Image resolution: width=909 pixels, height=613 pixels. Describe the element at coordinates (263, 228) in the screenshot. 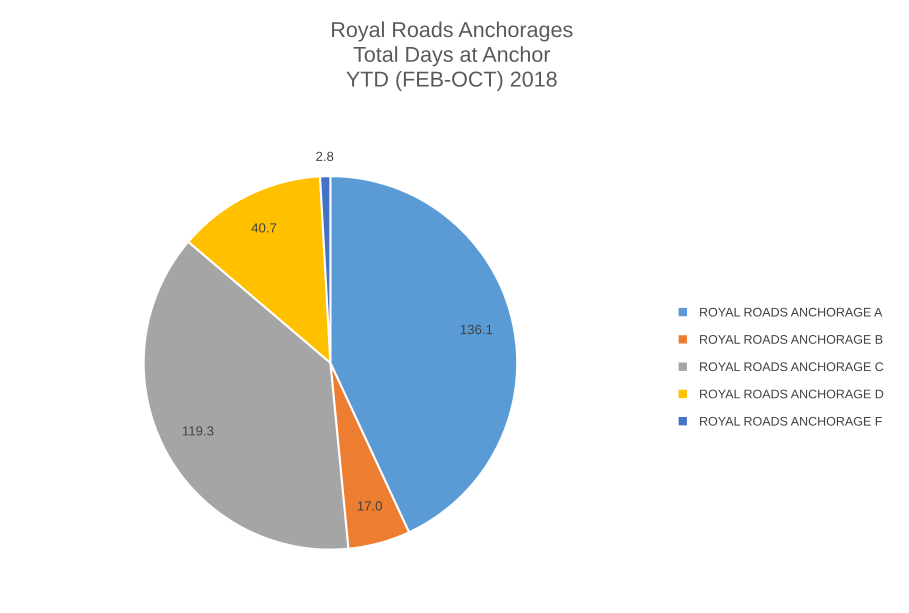

I see `data-label: 40.7` at that location.